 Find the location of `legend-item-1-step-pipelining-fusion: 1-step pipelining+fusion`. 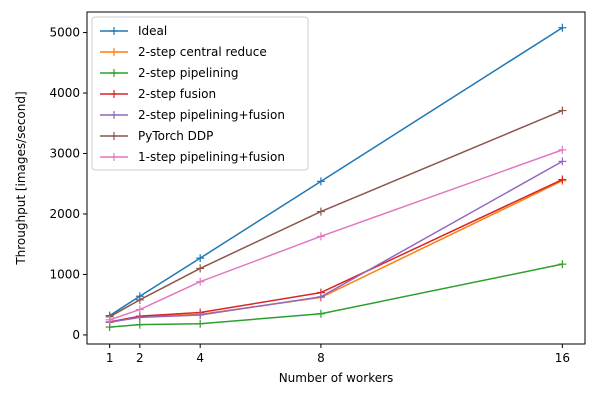

legend-item-1-step-pipelining-fusion: 1-step pipelining+fusion is located at coordinates (192, 157).